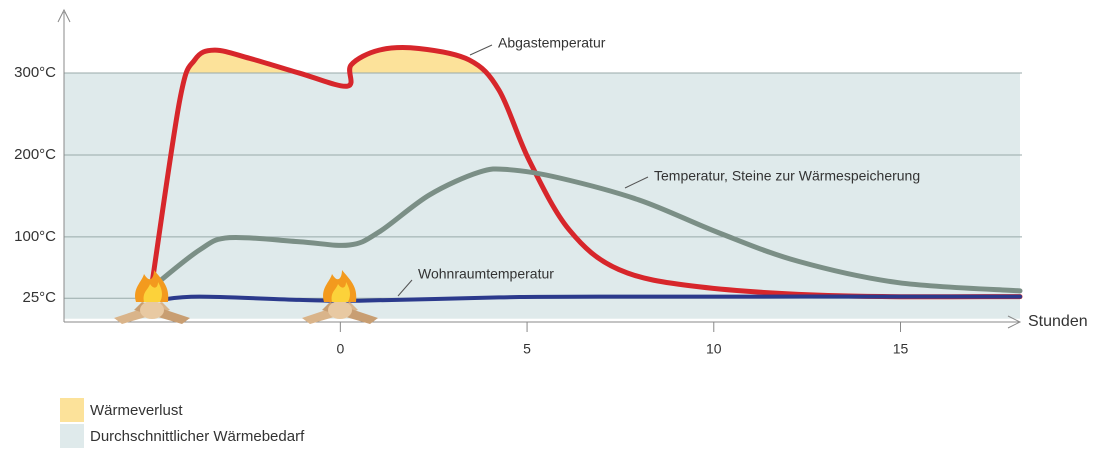 This screenshot has width=1110, height=460. I want to click on heat-loss-area, so click(336, 60).